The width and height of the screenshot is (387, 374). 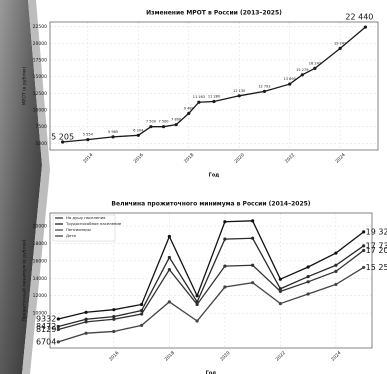 What do you see at coordinates (176, 120) in the screenshot?
I see `value-label: 7 800` at bounding box center [176, 120].